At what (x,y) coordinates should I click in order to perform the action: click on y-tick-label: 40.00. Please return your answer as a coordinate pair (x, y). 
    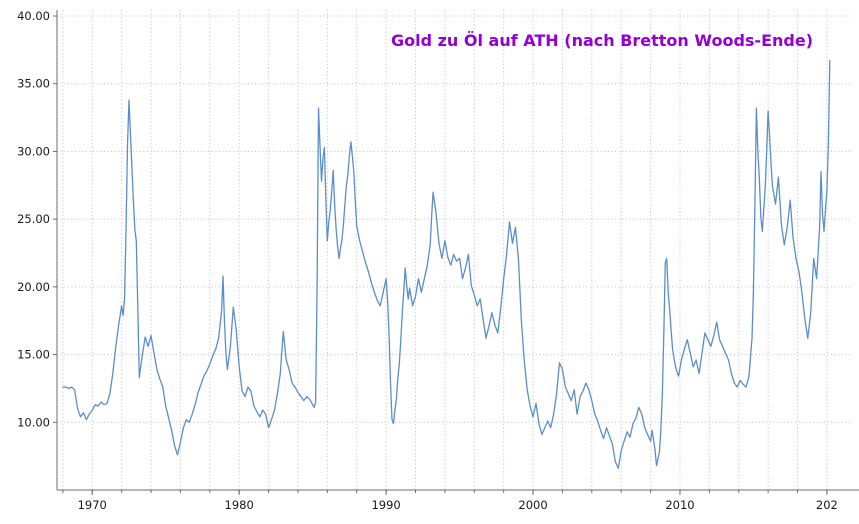
    Looking at the image, I should click on (33, 16).